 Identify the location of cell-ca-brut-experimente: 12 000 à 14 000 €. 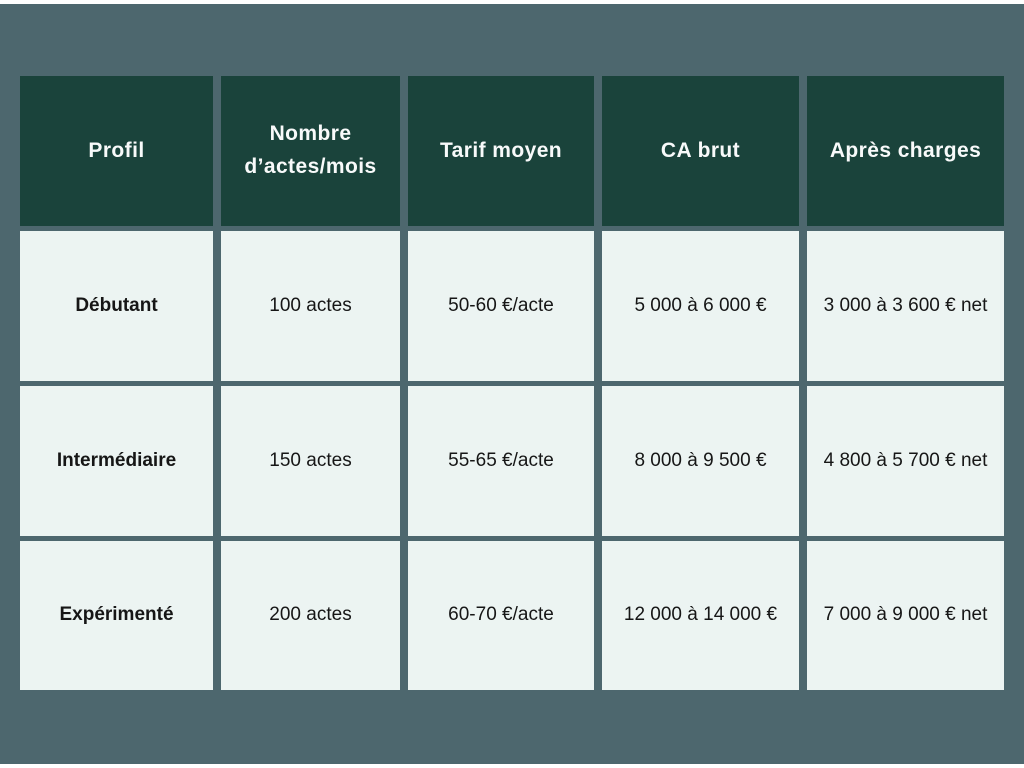
(700, 615).